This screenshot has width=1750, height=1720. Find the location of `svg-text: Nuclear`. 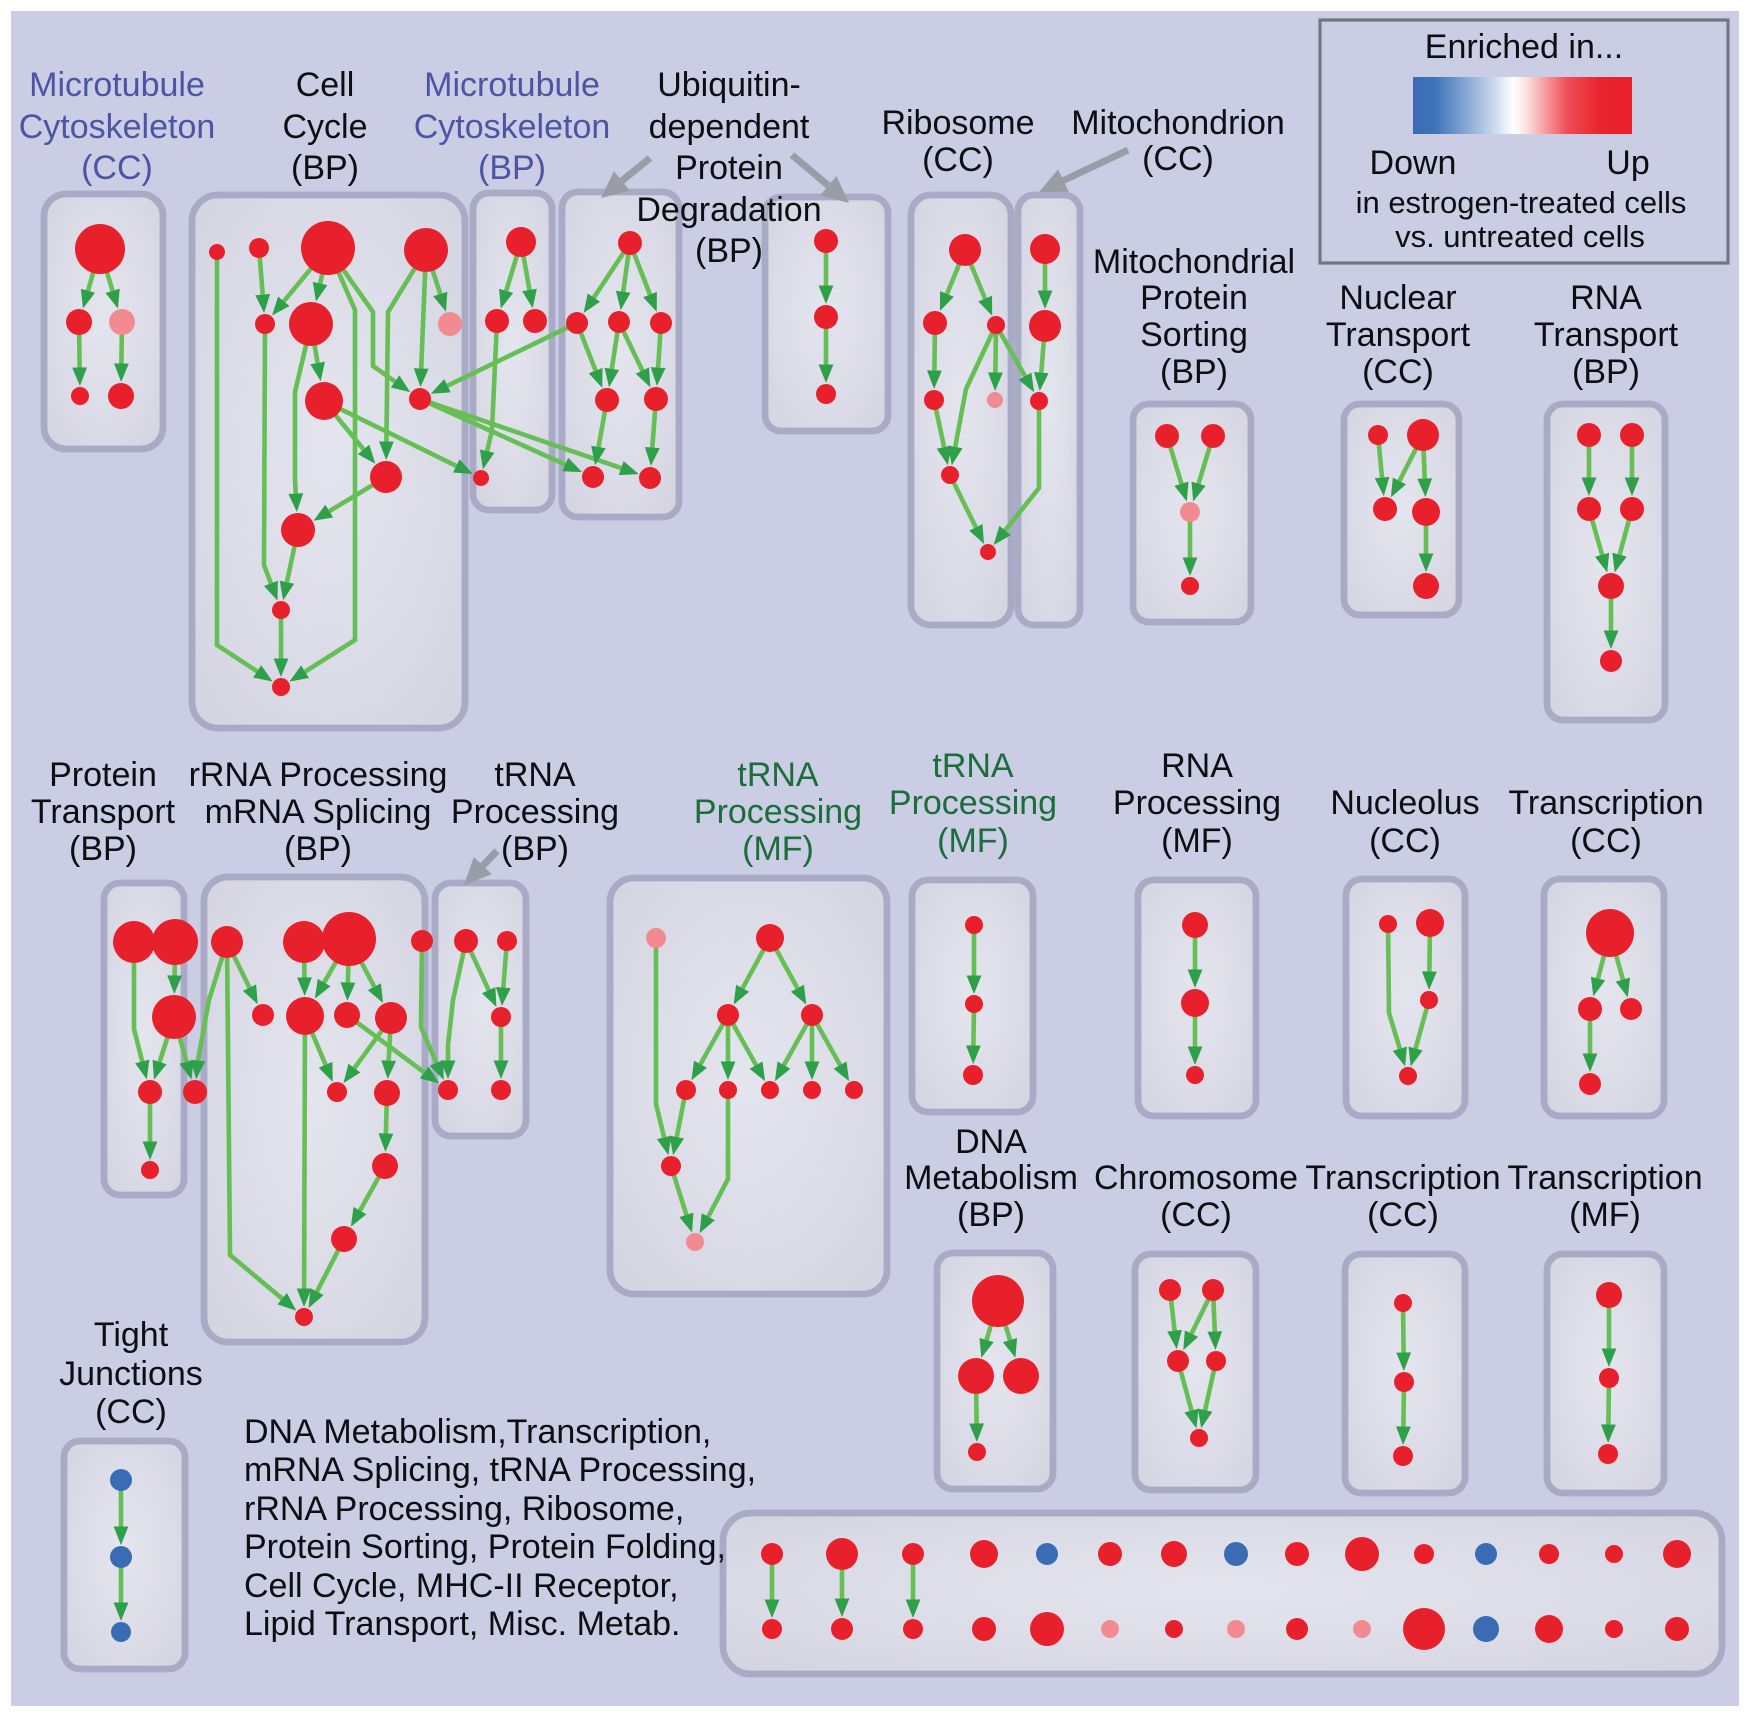

svg-text: Nuclear is located at coordinates (1397, 298).